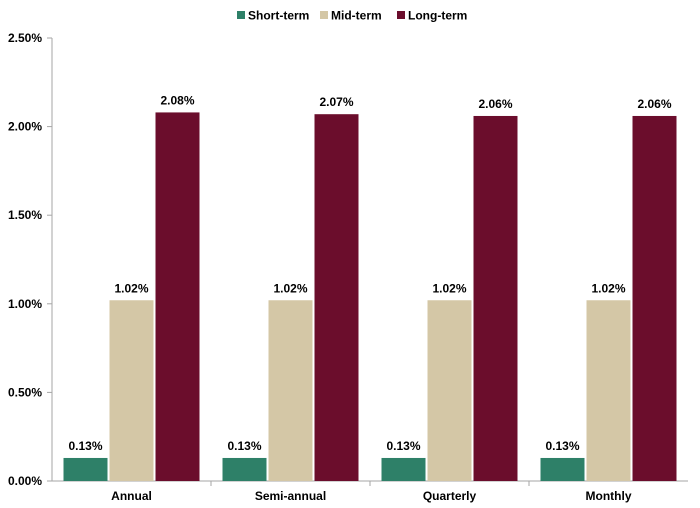 The image size is (700, 508). What do you see at coordinates (25, 392) in the screenshot?
I see `y-tick-label: 0.50%` at bounding box center [25, 392].